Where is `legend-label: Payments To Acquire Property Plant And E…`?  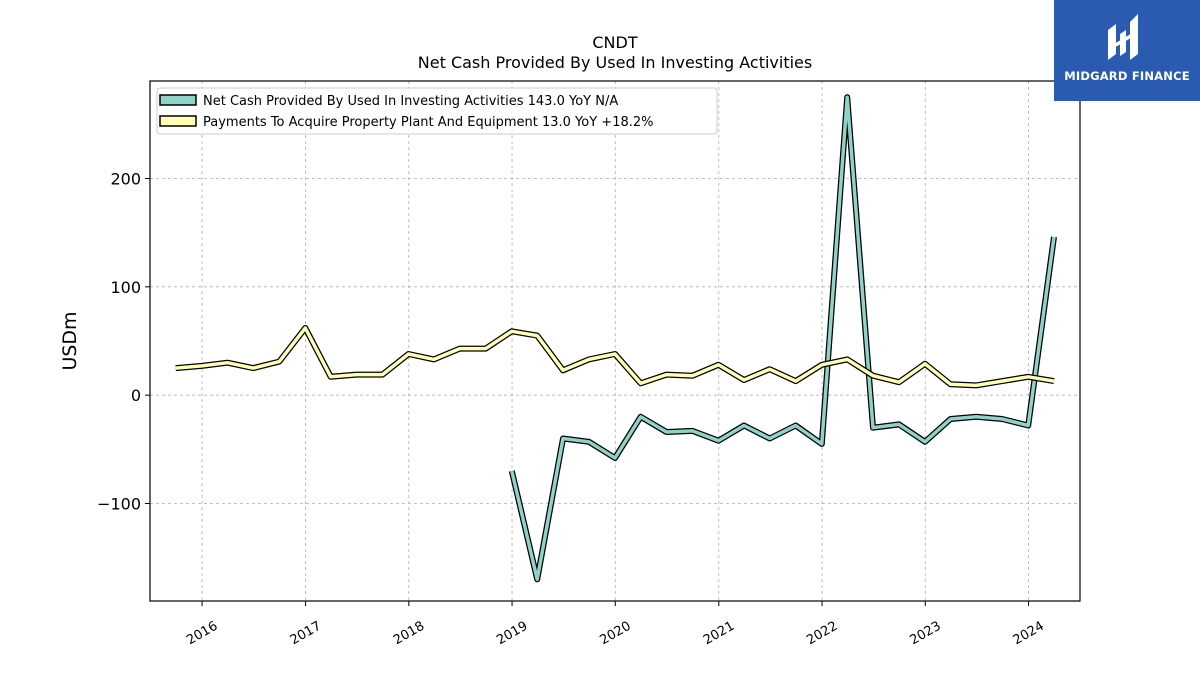
legend-label: Payments To Acquire Property Plant And E… is located at coordinates (428, 122).